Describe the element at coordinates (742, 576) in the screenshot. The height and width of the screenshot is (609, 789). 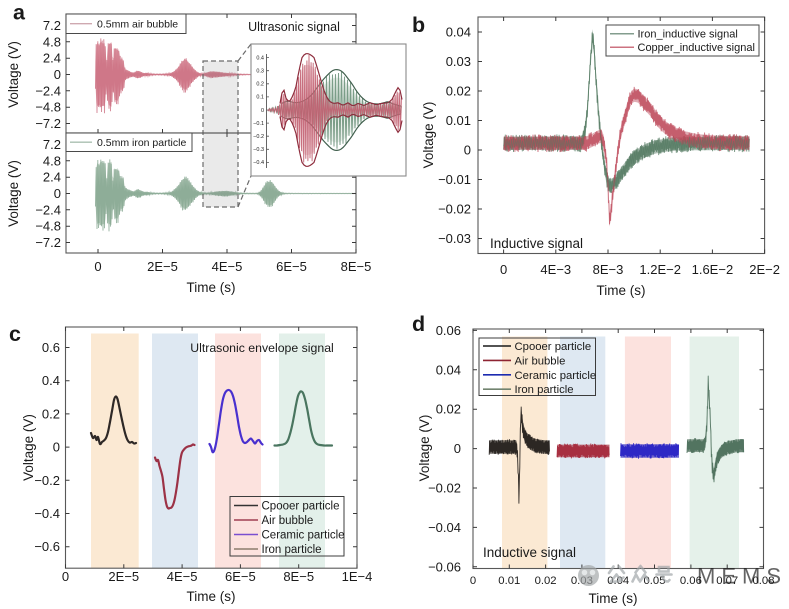
I see `svg-text: MEMS` at that location.